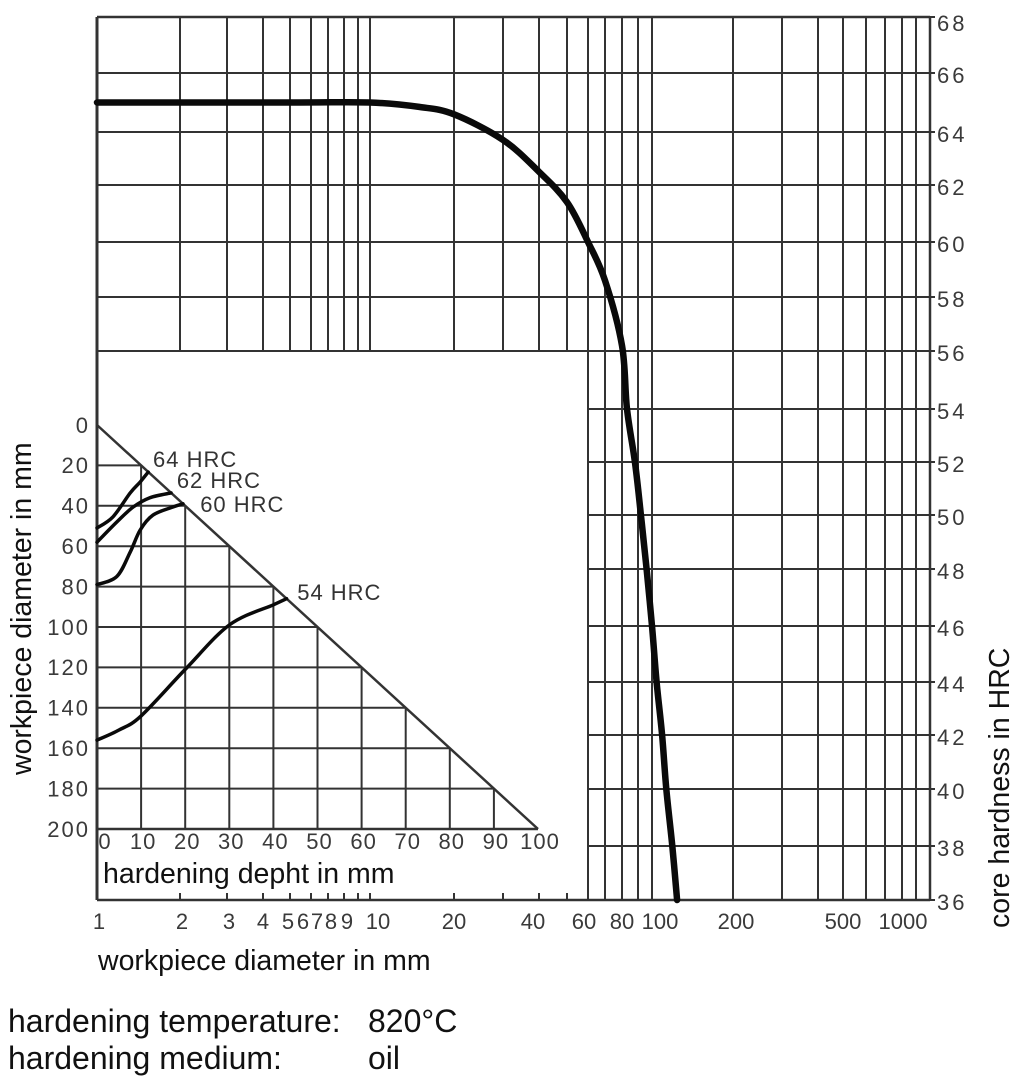 This screenshot has width=1024, height=1081. I want to click on inset-curve-label-64-hrc: 64 HRC, so click(195, 459).